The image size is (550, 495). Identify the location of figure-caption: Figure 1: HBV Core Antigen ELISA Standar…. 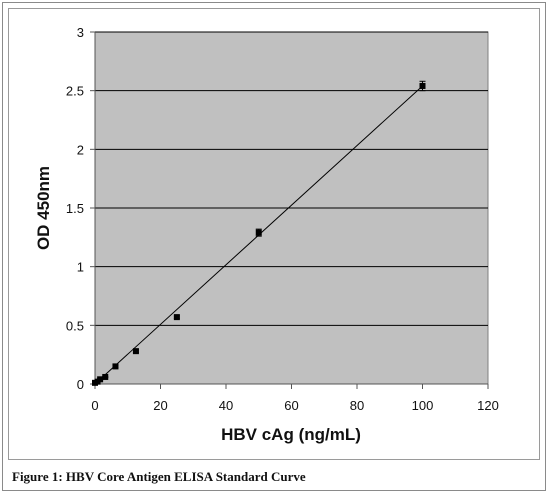
(159, 476).